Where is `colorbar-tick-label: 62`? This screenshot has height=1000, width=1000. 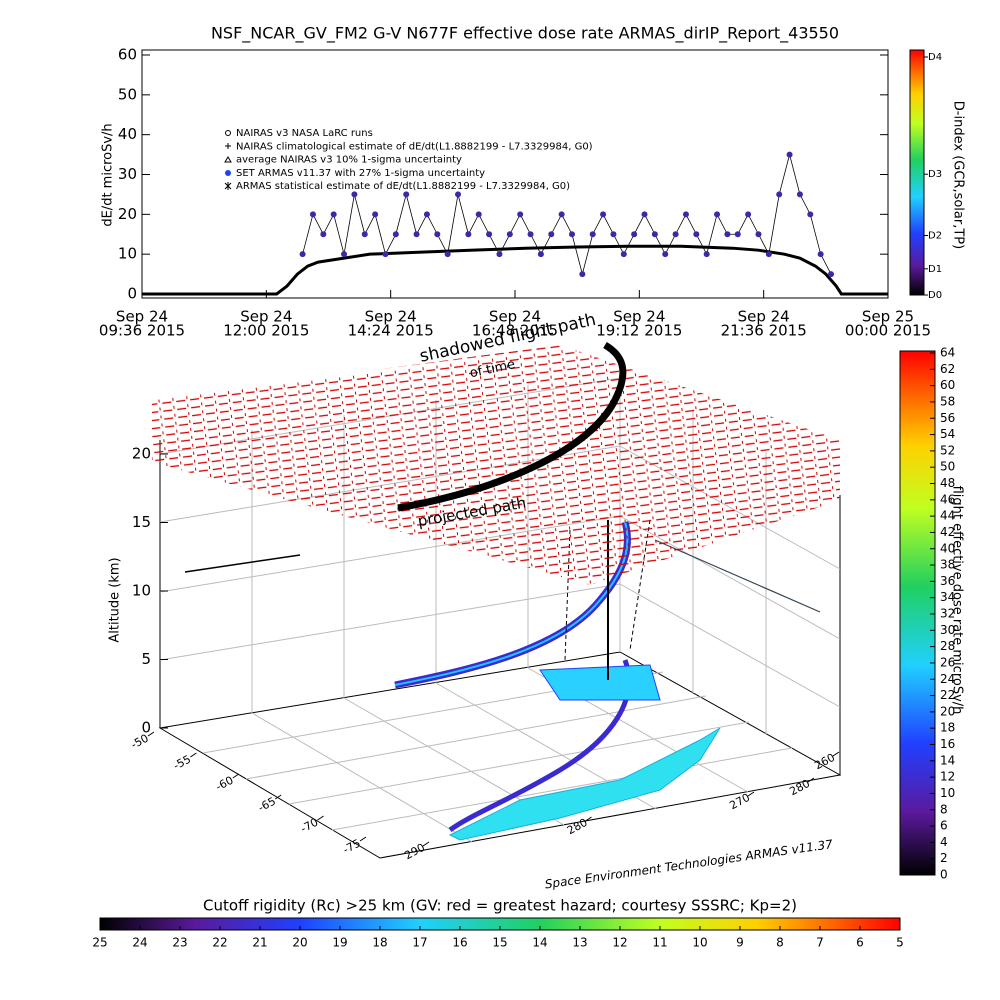 colorbar-tick-label: 62 is located at coordinates (947, 369).